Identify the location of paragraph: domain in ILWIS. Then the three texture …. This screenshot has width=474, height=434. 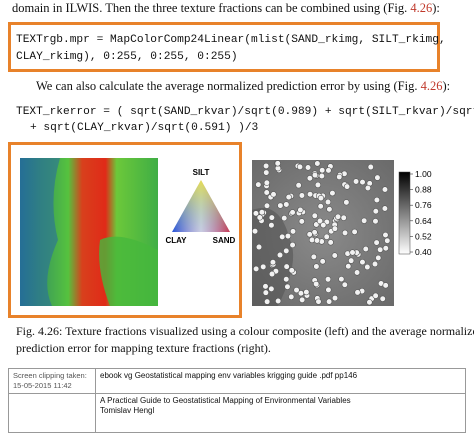
(226, 8).